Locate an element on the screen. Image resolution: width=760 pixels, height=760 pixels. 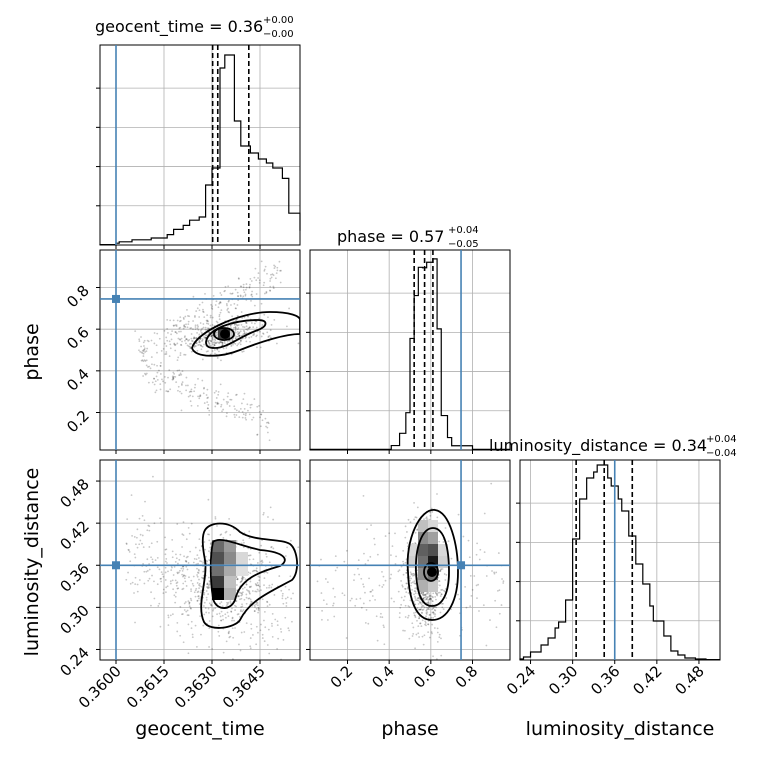
ytick-label: 0.36 is located at coordinates (74, 577).